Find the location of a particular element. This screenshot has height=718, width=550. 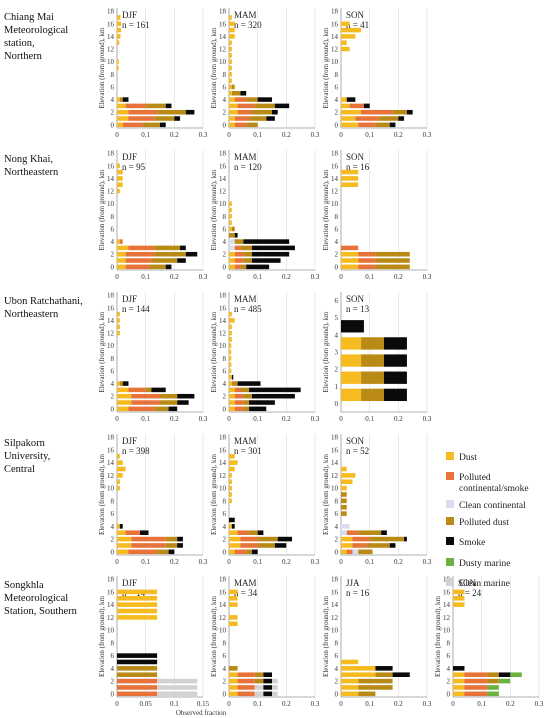

sample-count-label: n = 24 is located at coordinates (470, 593).